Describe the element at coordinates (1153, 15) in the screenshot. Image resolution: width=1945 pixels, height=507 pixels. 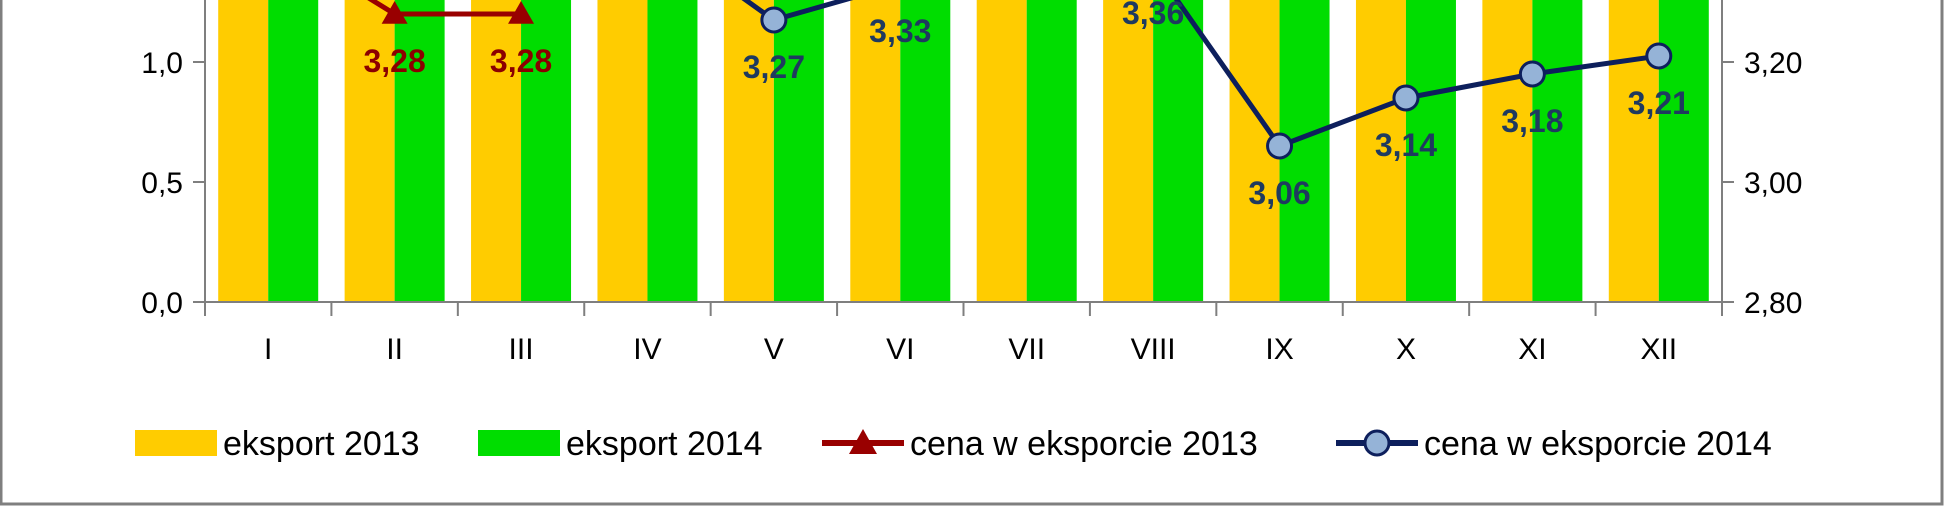
I see `data-label-price-2014-VIII: 3,36` at that location.